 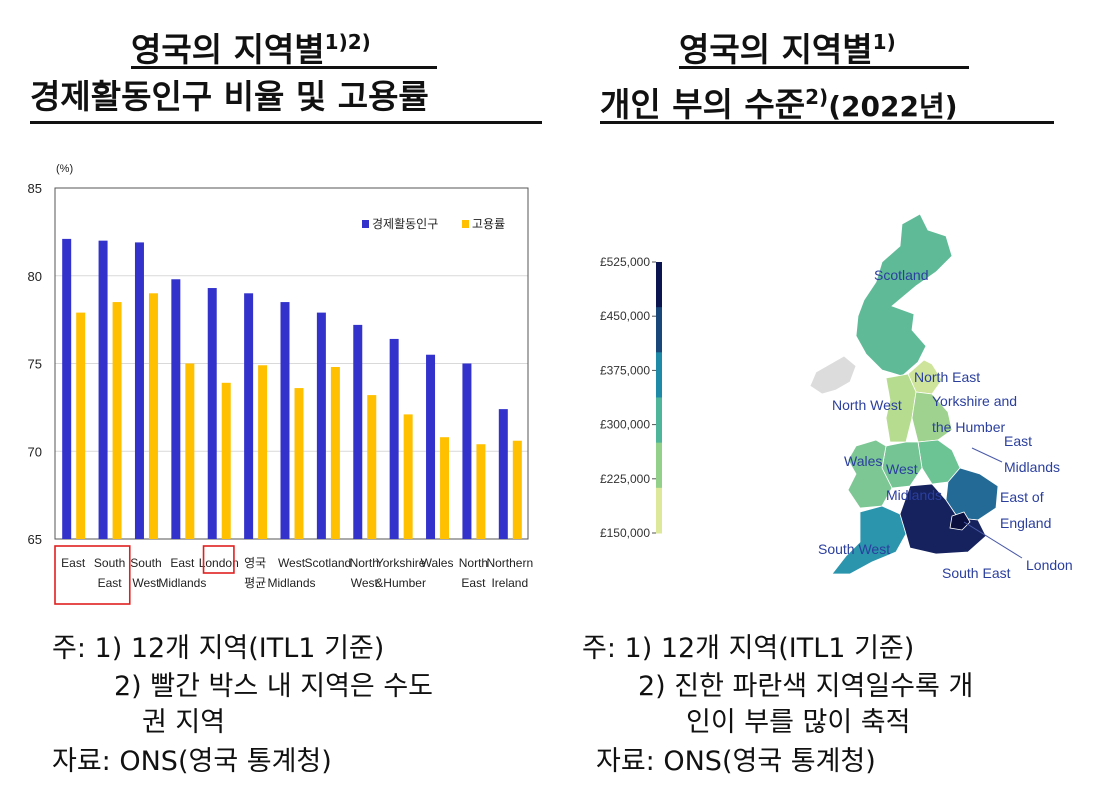 What do you see at coordinates (625, 370) in the screenshot?
I see `scale-tick-label: £375,000` at bounding box center [625, 370].